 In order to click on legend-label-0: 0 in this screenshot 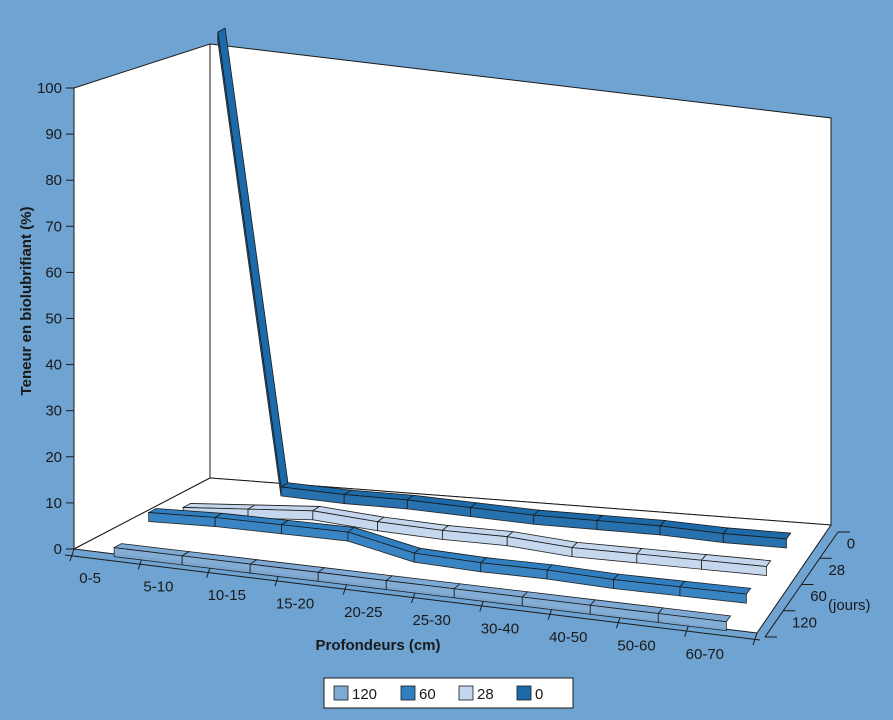, I will do `click(539, 694)`.